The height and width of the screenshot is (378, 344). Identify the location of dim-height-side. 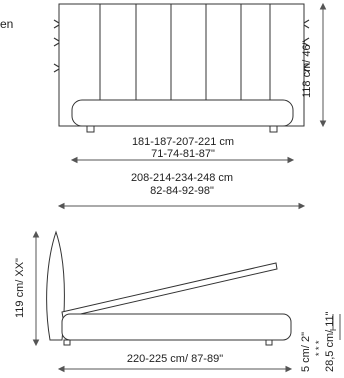
(36, 288).